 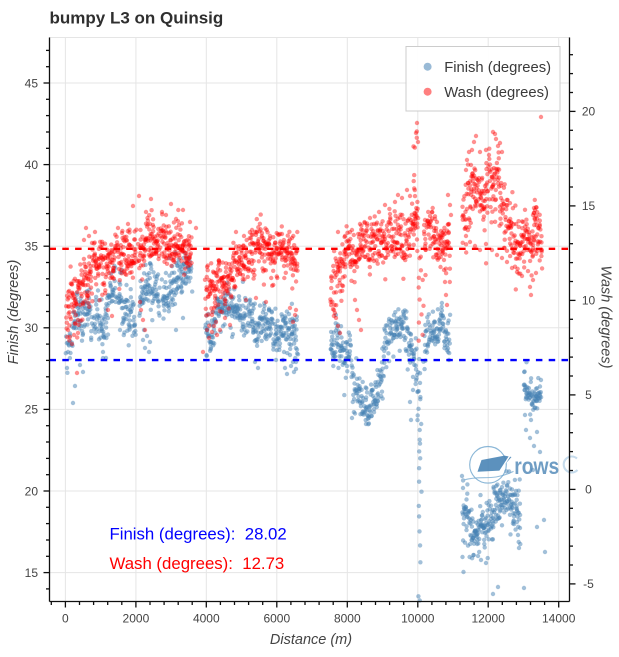 I want to click on svg-text: 2000, so click(x=136, y=619).